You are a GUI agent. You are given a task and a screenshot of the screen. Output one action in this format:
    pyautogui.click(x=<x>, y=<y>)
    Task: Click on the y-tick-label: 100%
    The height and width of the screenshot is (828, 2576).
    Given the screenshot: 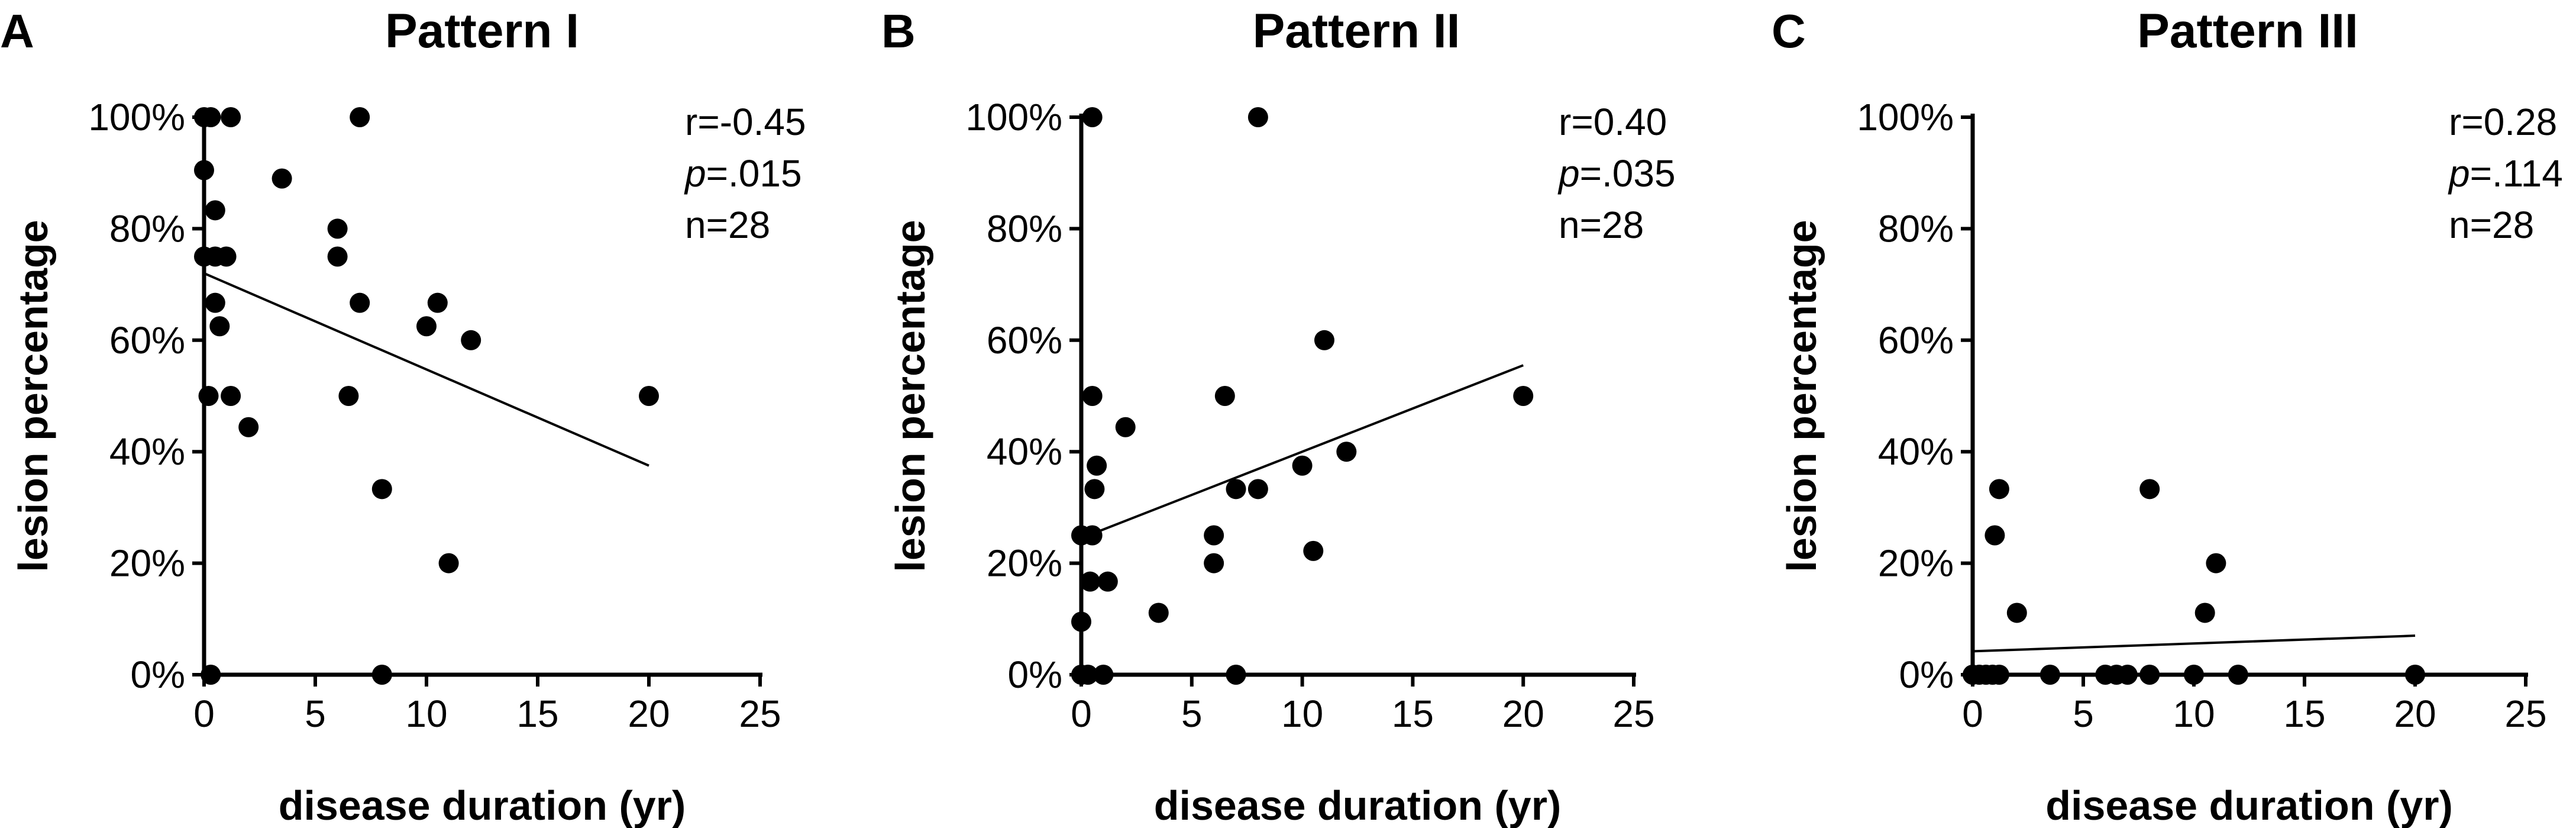 What is the action you would take?
    pyautogui.click(x=1905, y=117)
    